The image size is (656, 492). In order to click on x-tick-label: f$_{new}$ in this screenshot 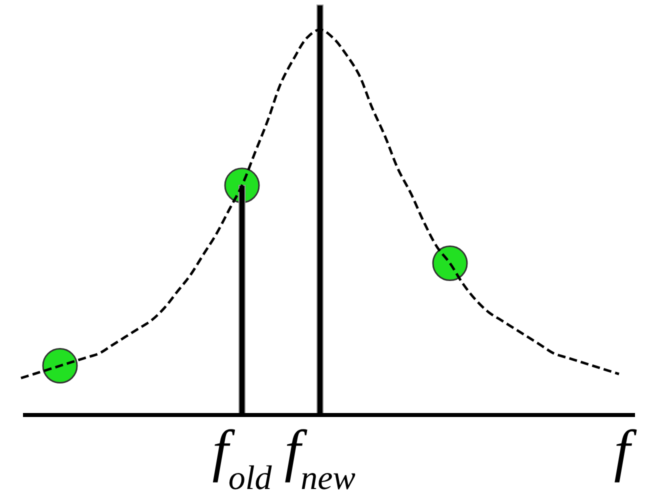, I will do `click(320, 455)`.